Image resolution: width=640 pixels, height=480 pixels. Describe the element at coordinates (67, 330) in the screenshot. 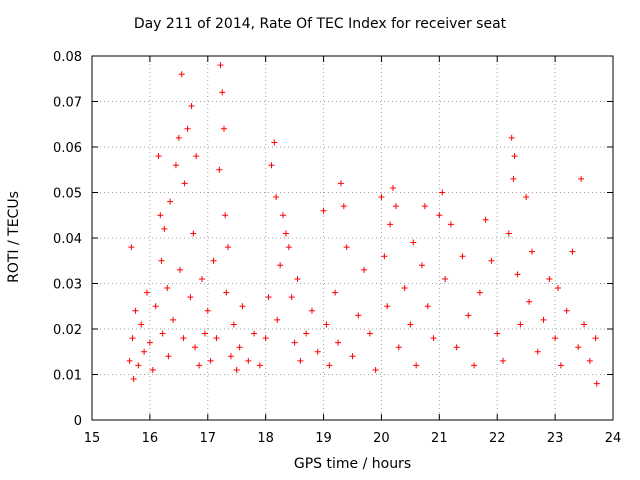

I see `y-tick-label: 0.02` at that location.